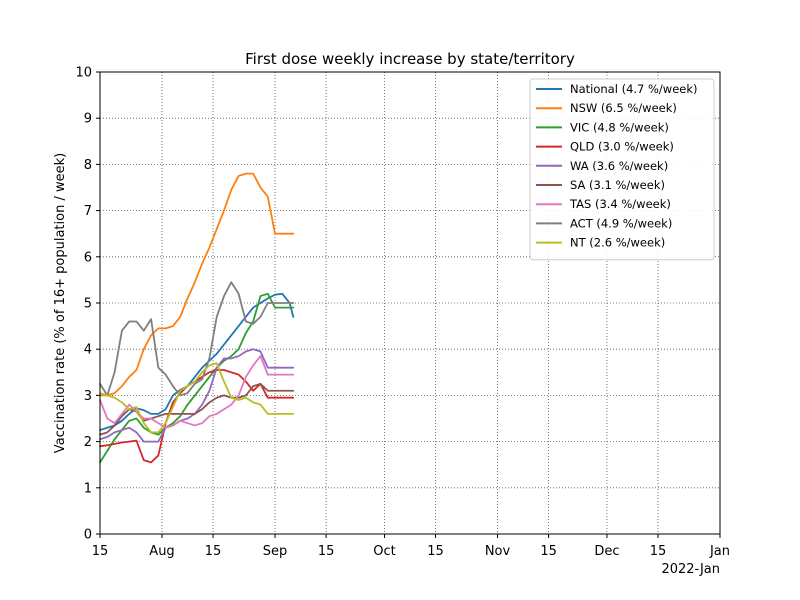 This screenshot has width=800, height=600. Describe the element at coordinates (622, 147) in the screenshot. I see `legend-entry: QLD (3.0 %/week)` at that location.